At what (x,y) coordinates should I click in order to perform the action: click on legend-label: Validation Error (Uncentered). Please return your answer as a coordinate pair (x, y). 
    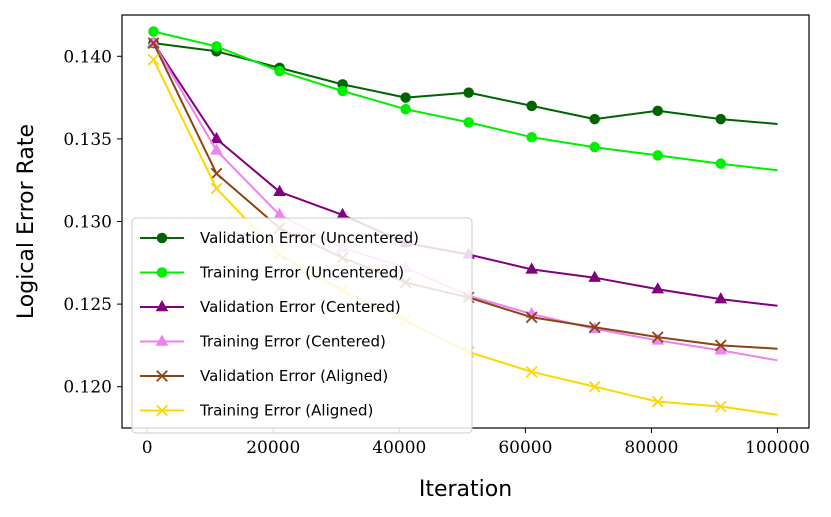
    Looking at the image, I should click on (309, 238).